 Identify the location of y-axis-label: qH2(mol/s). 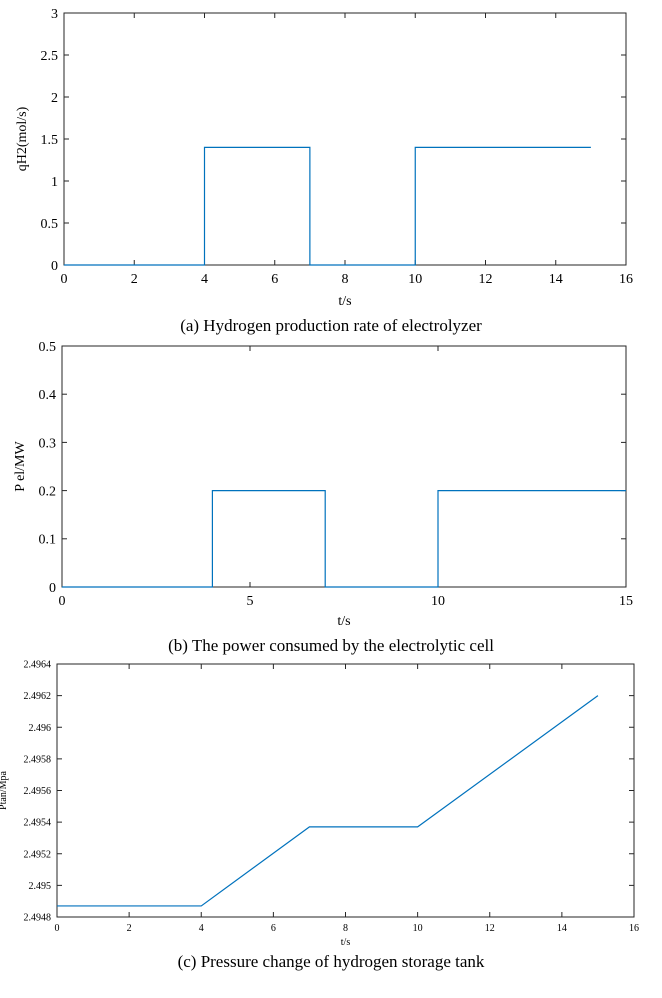
(22, 138).